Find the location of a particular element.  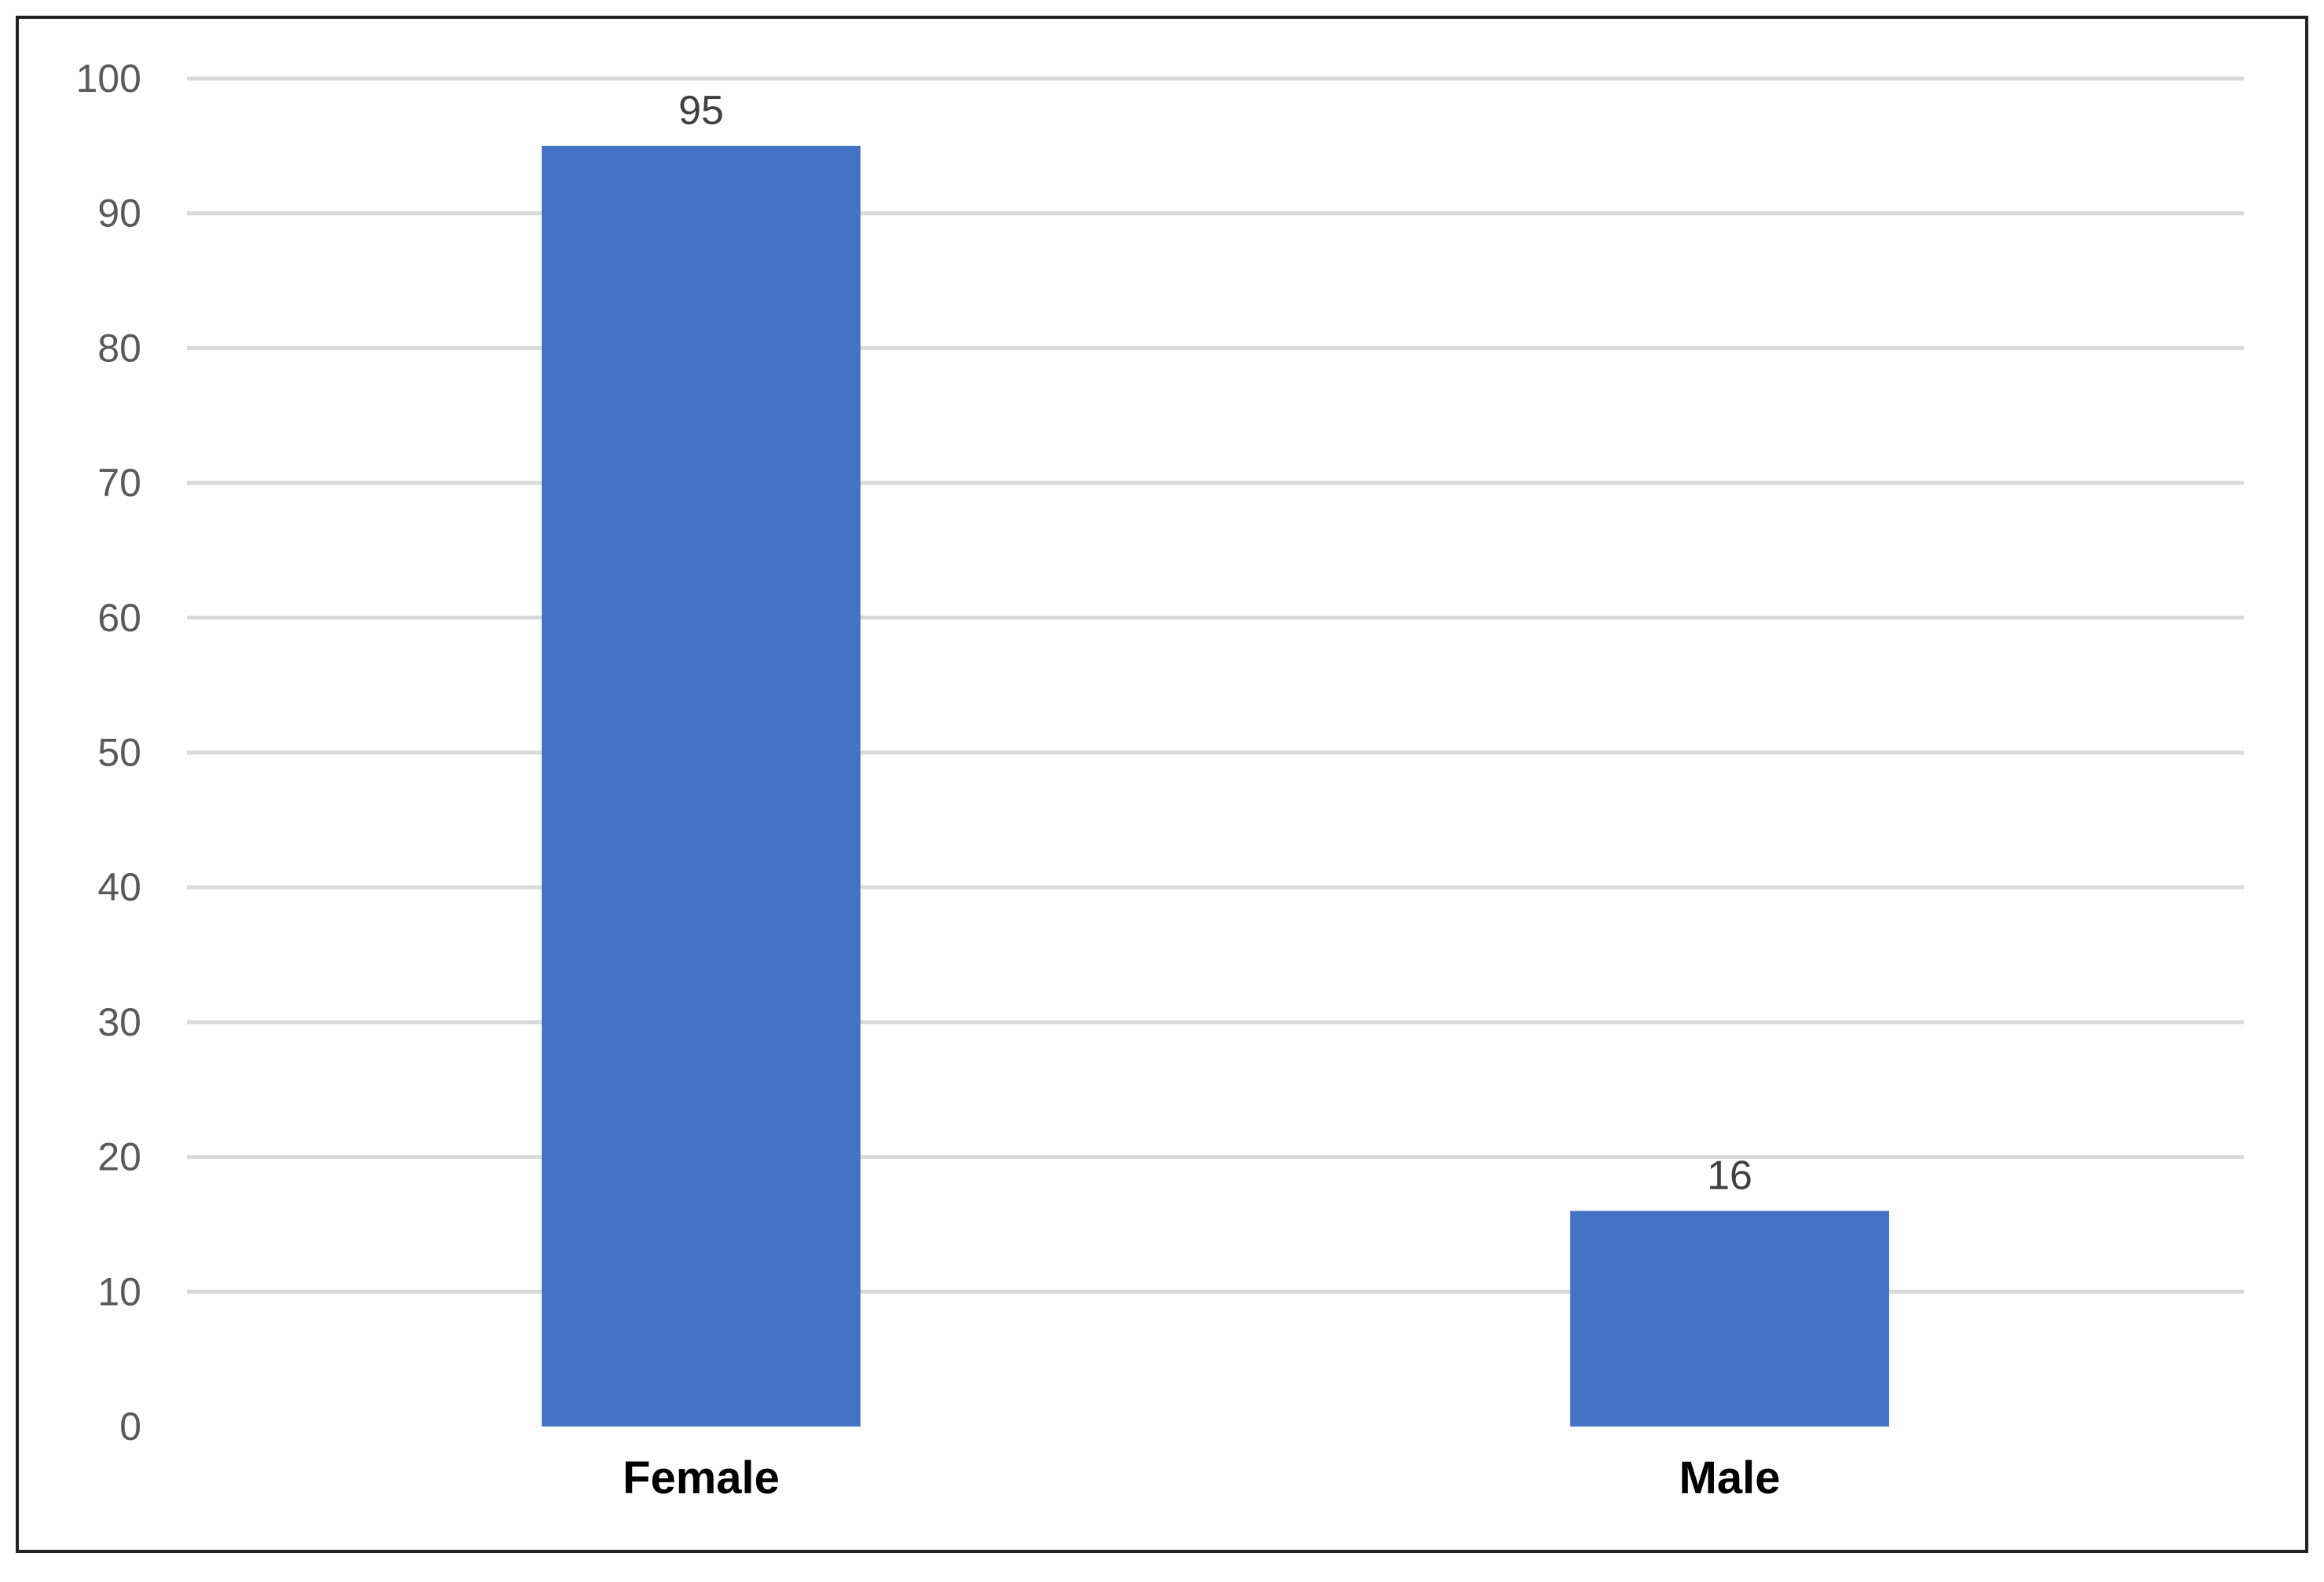

y-tick-label: 40 is located at coordinates (119, 887).